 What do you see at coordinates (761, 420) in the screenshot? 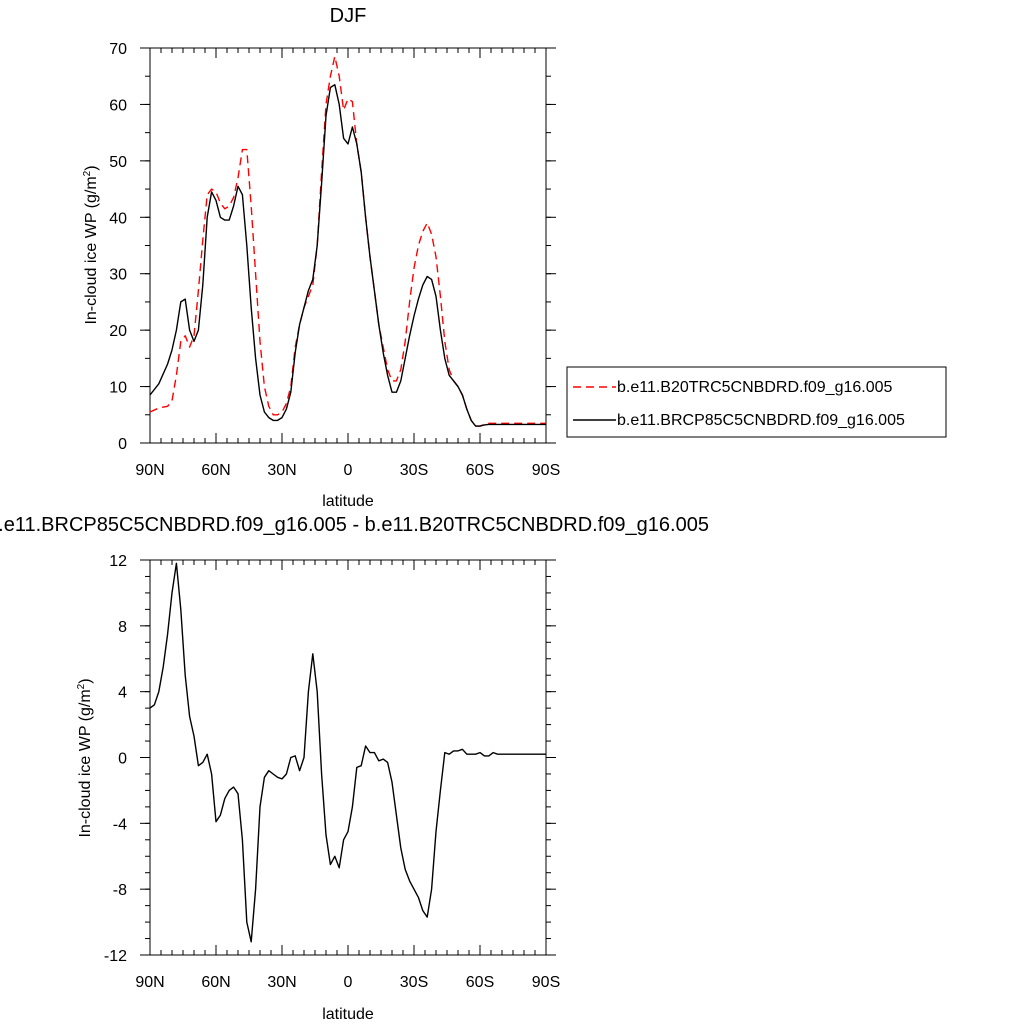
I see `legend-label-2: b.e11.BRCP85C5CNBDRD.f09_g16.005` at bounding box center [761, 420].